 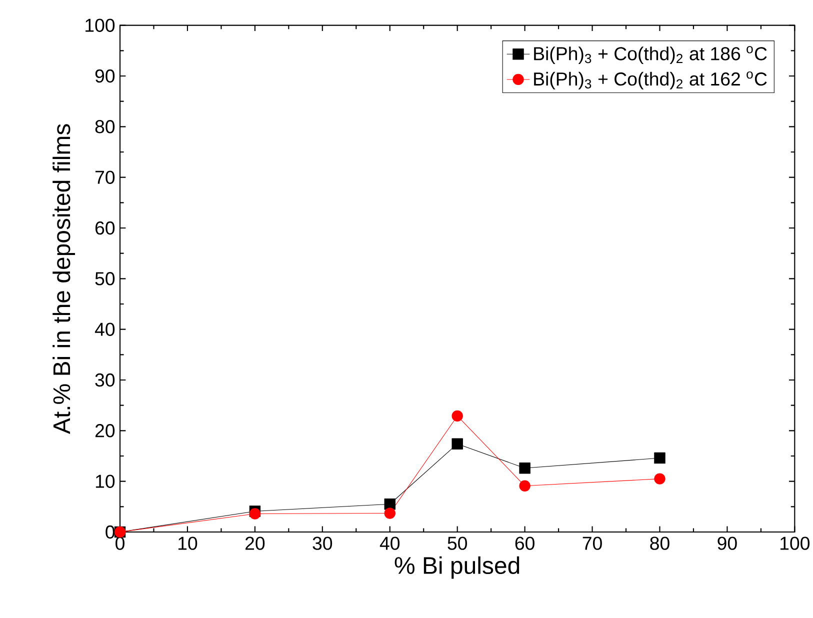 What do you see at coordinates (110, 532) in the screenshot?
I see `y-tick-label: 0` at bounding box center [110, 532].